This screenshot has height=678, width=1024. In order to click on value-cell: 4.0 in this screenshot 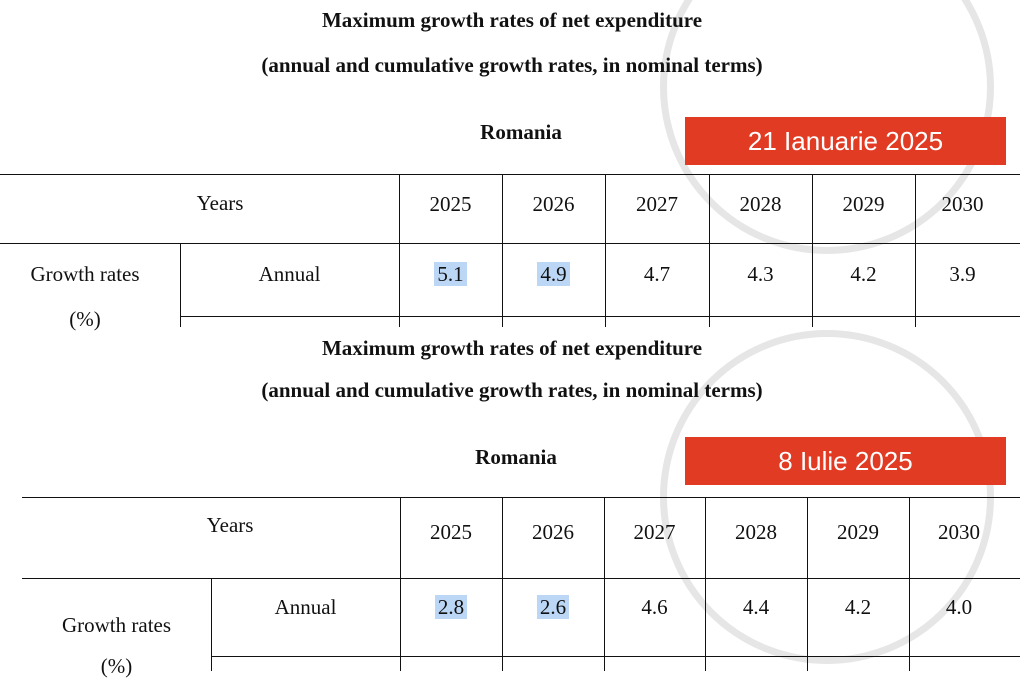, I will do `click(959, 607)`.